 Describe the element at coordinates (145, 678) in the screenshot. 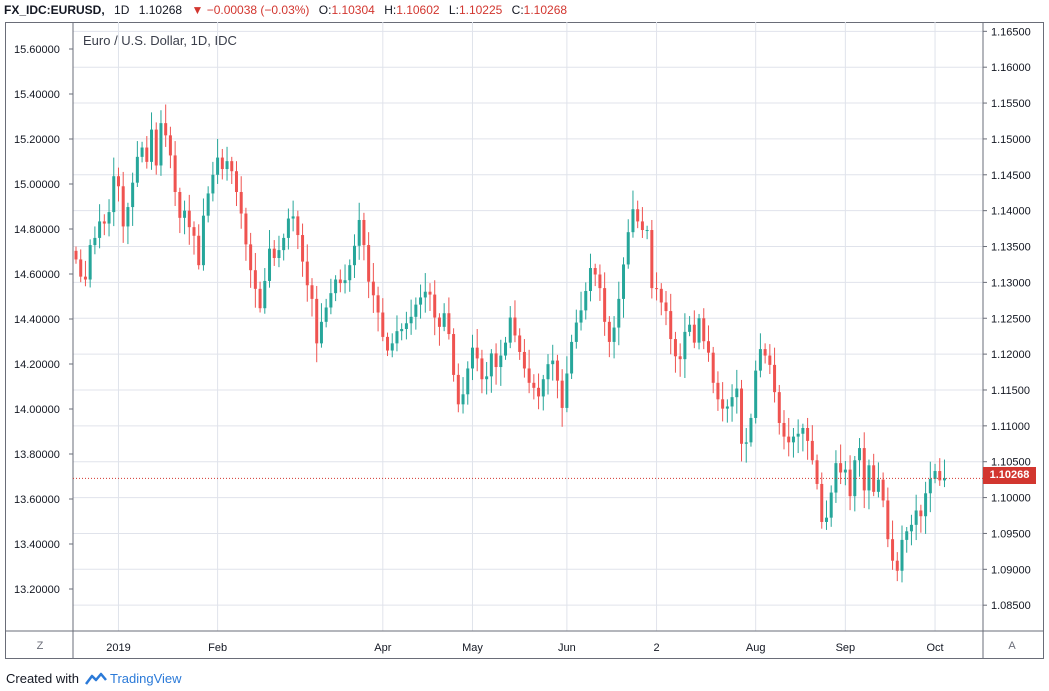

I see `tradingview-brand: TradingView` at that location.